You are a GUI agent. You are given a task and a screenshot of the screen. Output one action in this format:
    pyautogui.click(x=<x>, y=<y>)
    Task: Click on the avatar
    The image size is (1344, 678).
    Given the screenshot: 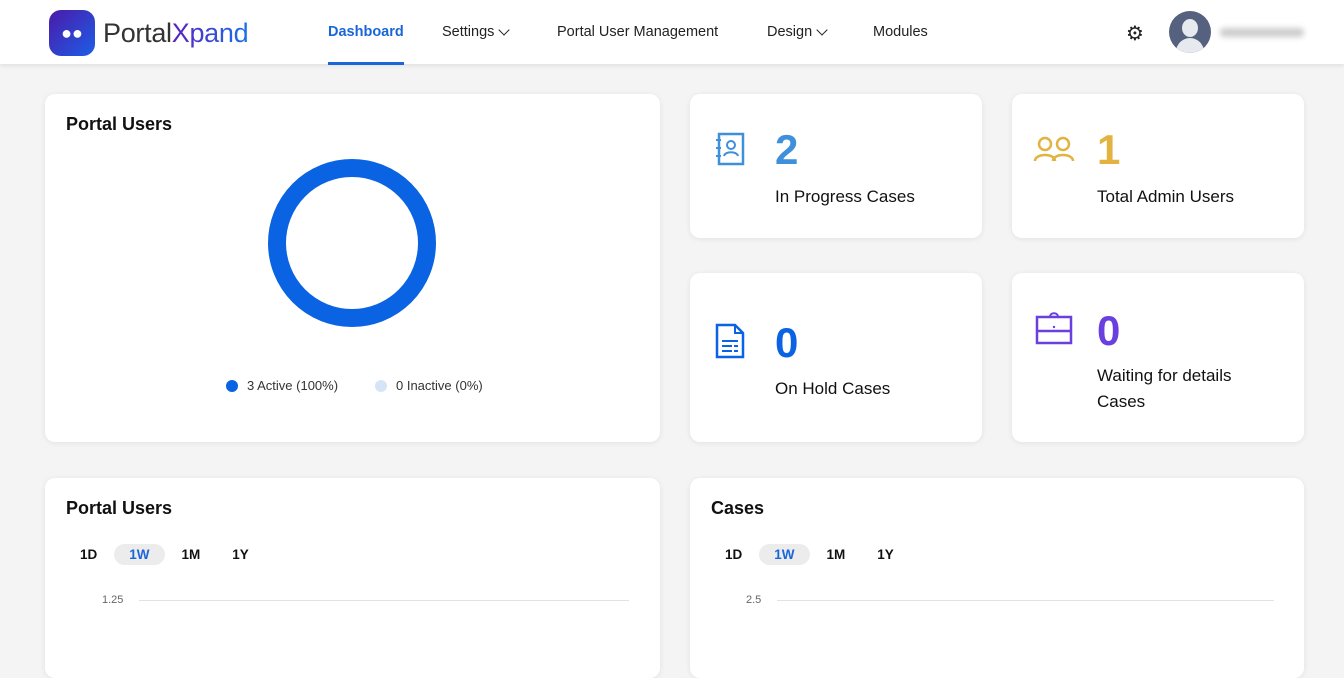 What is the action you would take?
    pyautogui.click(x=1190, y=32)
    